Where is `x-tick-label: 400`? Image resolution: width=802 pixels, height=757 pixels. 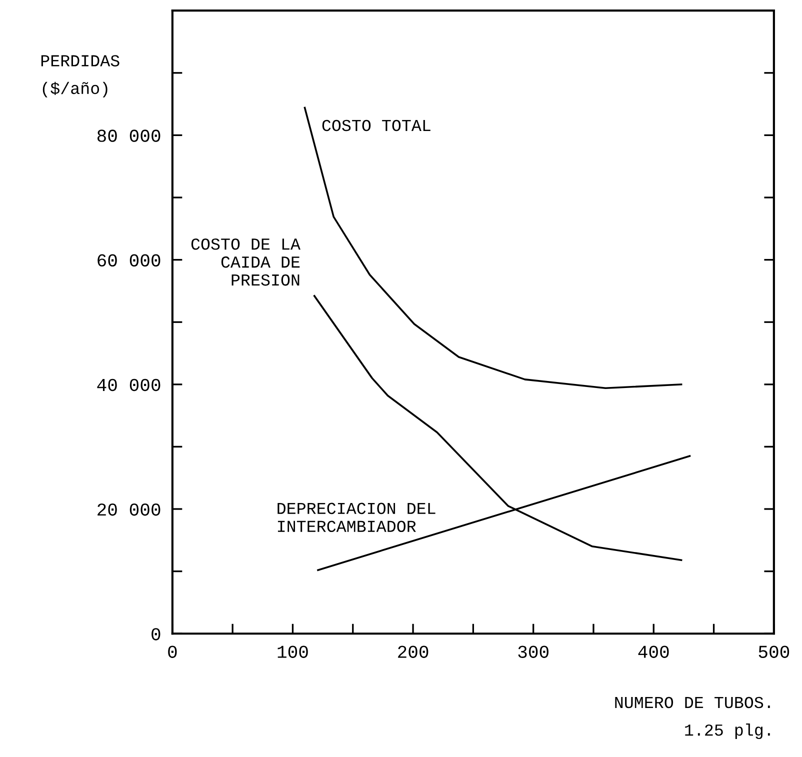
x-tick-label: 400 is located at coordinates (653, 652).